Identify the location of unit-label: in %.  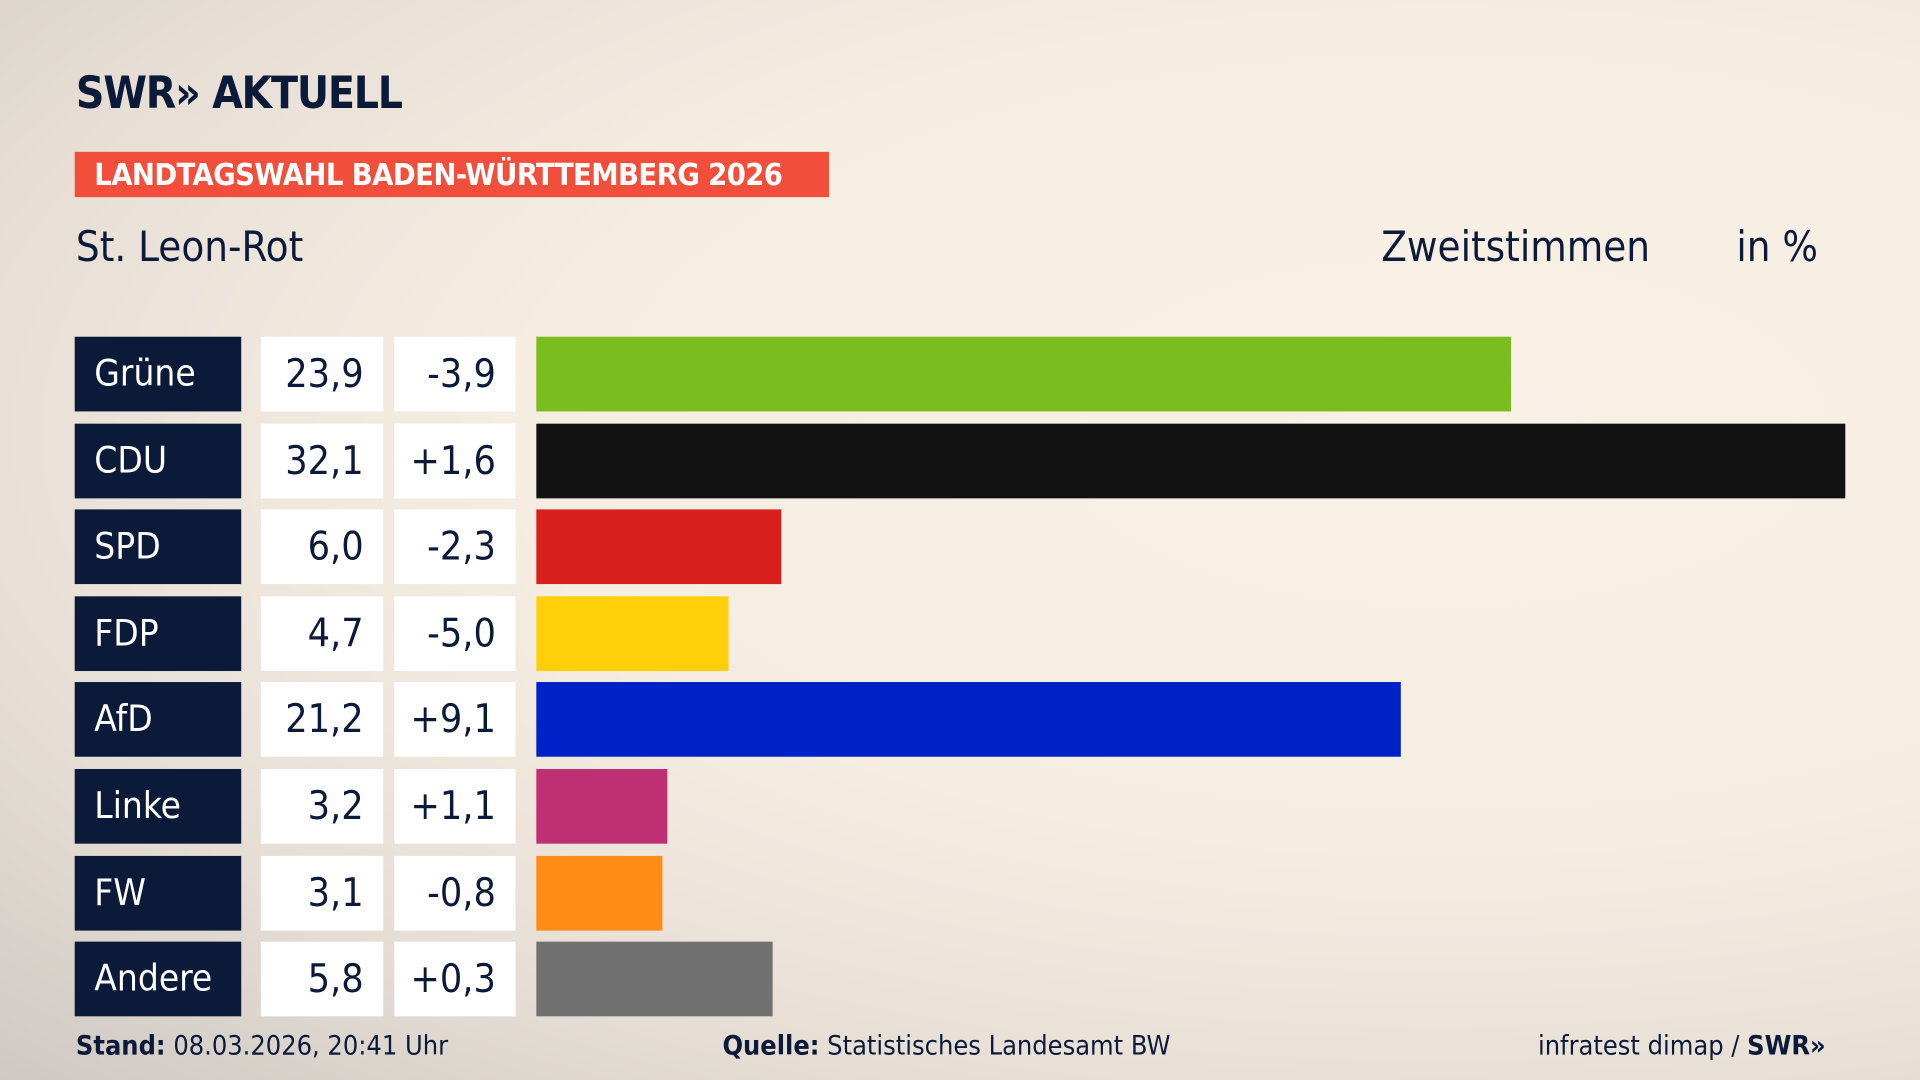
(1777, 247).